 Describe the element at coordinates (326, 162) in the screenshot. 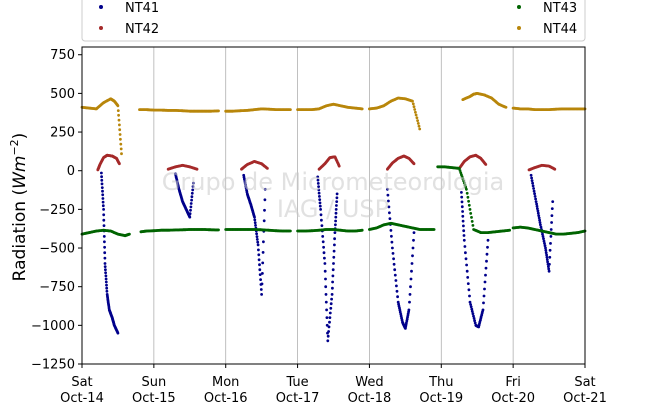

I see `series-nt42` at that location.